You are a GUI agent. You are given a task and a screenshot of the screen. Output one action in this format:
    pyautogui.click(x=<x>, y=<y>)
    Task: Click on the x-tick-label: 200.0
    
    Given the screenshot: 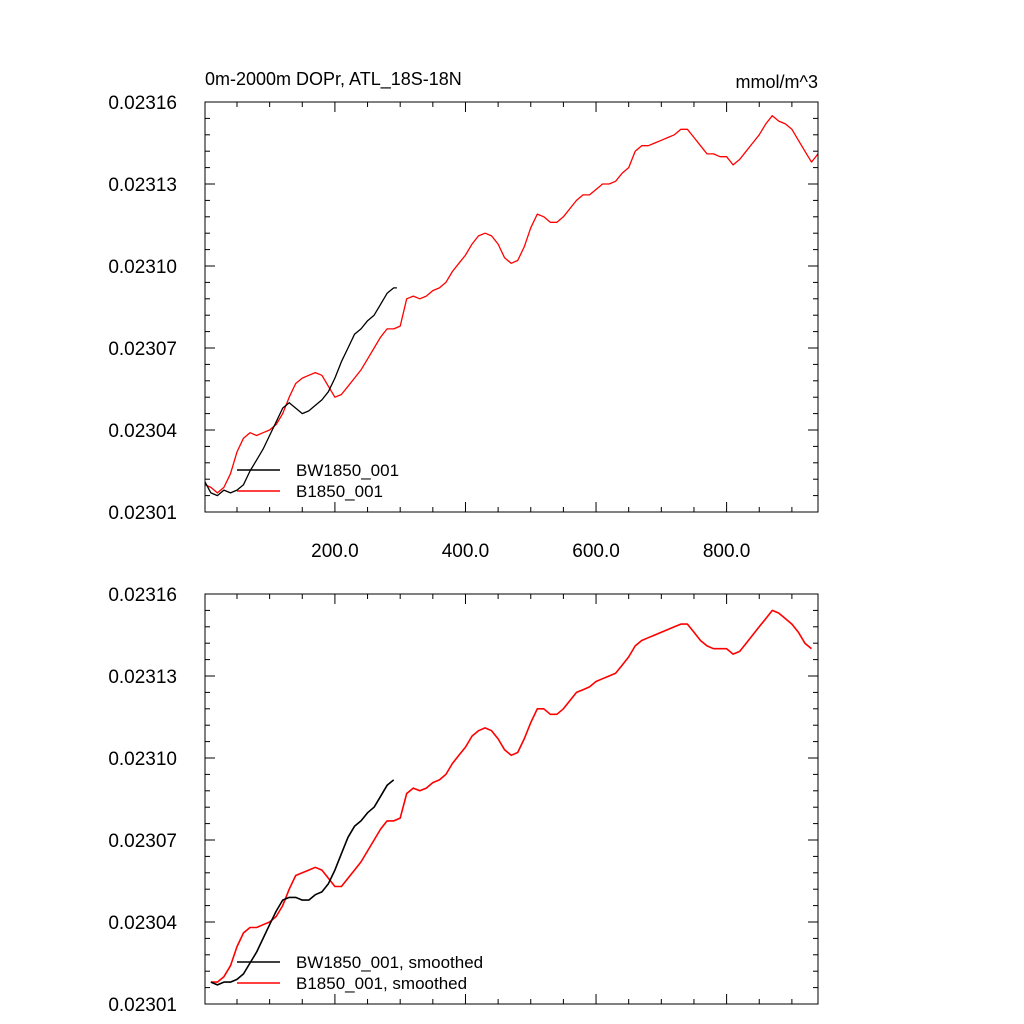 What is the action you would take?
    pyautogui.click(x=335, y=551)
    